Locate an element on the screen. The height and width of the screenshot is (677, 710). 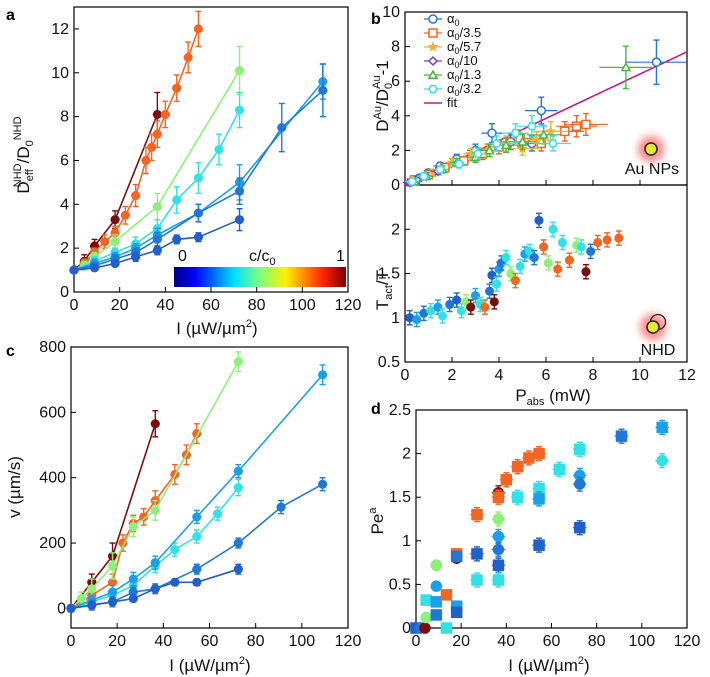
panel-d-ytick-label: 2.5 is located at coordinates (400, 410).